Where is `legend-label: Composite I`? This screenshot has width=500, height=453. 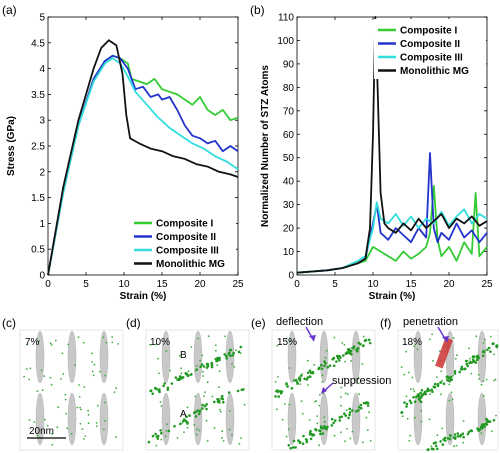 legend-label: Composite I is located at coordinates (428, 31).